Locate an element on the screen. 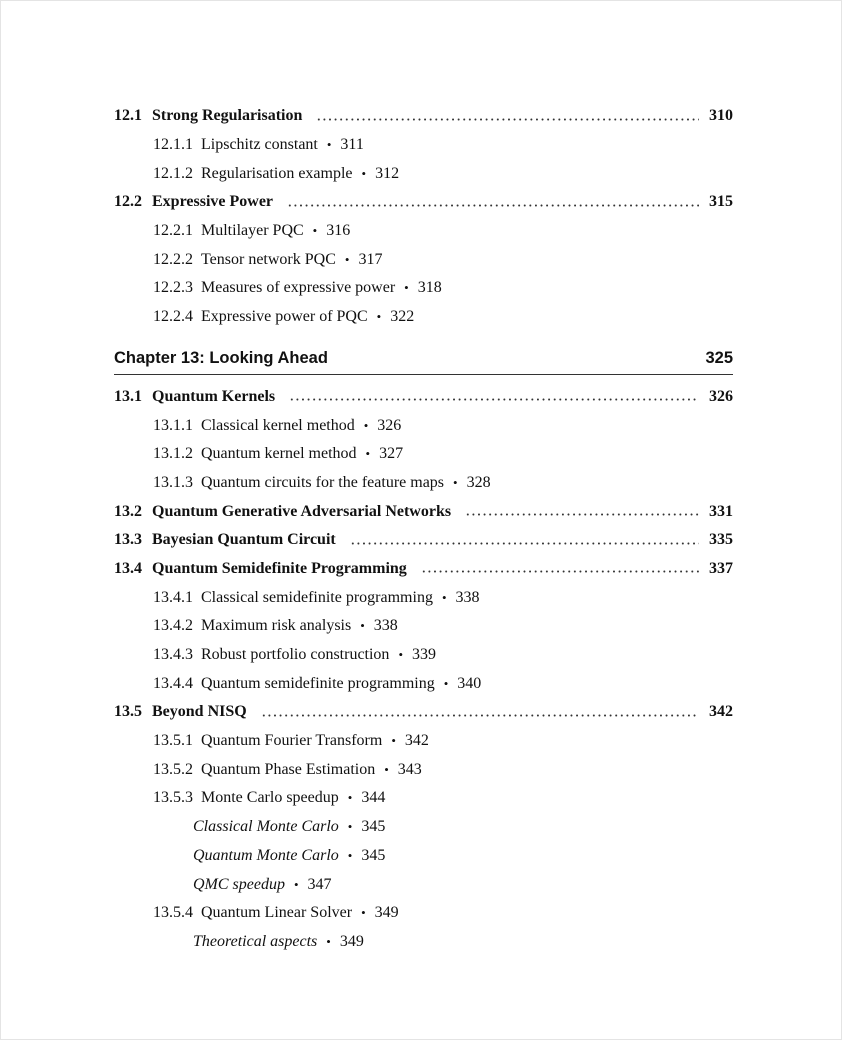 The image size is (842, 1040). section-title: Quantum Generative Adversarial Networks is located at coordinates (302, 511).